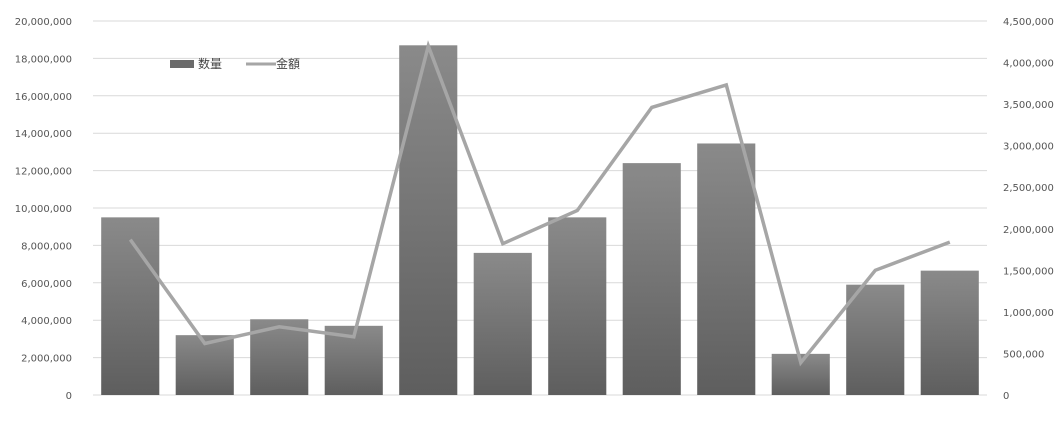 The image size is (1060, 440). I want to click on left-tick-label: 0, so click(69, 396).